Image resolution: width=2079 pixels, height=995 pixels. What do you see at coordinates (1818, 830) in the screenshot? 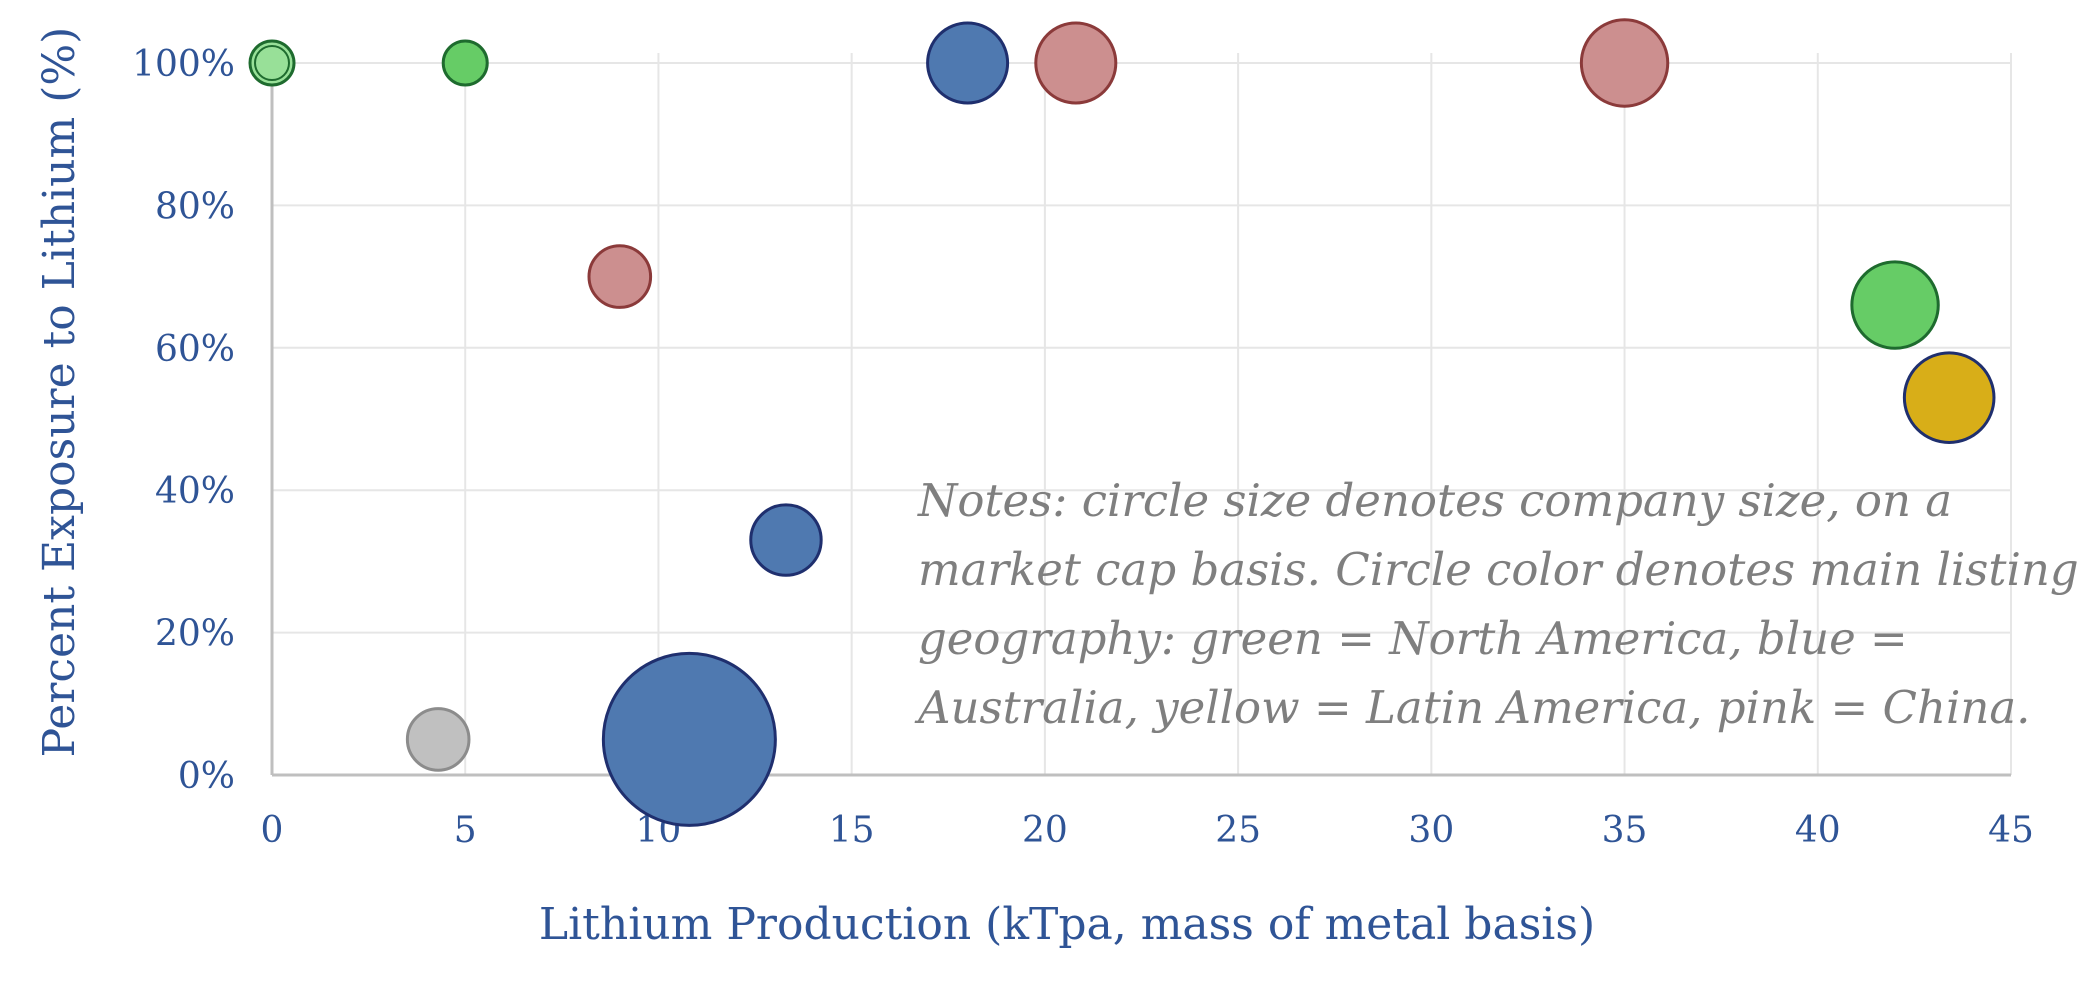
I see `x-tick-label: 40` at bounding box center [1818, 830].